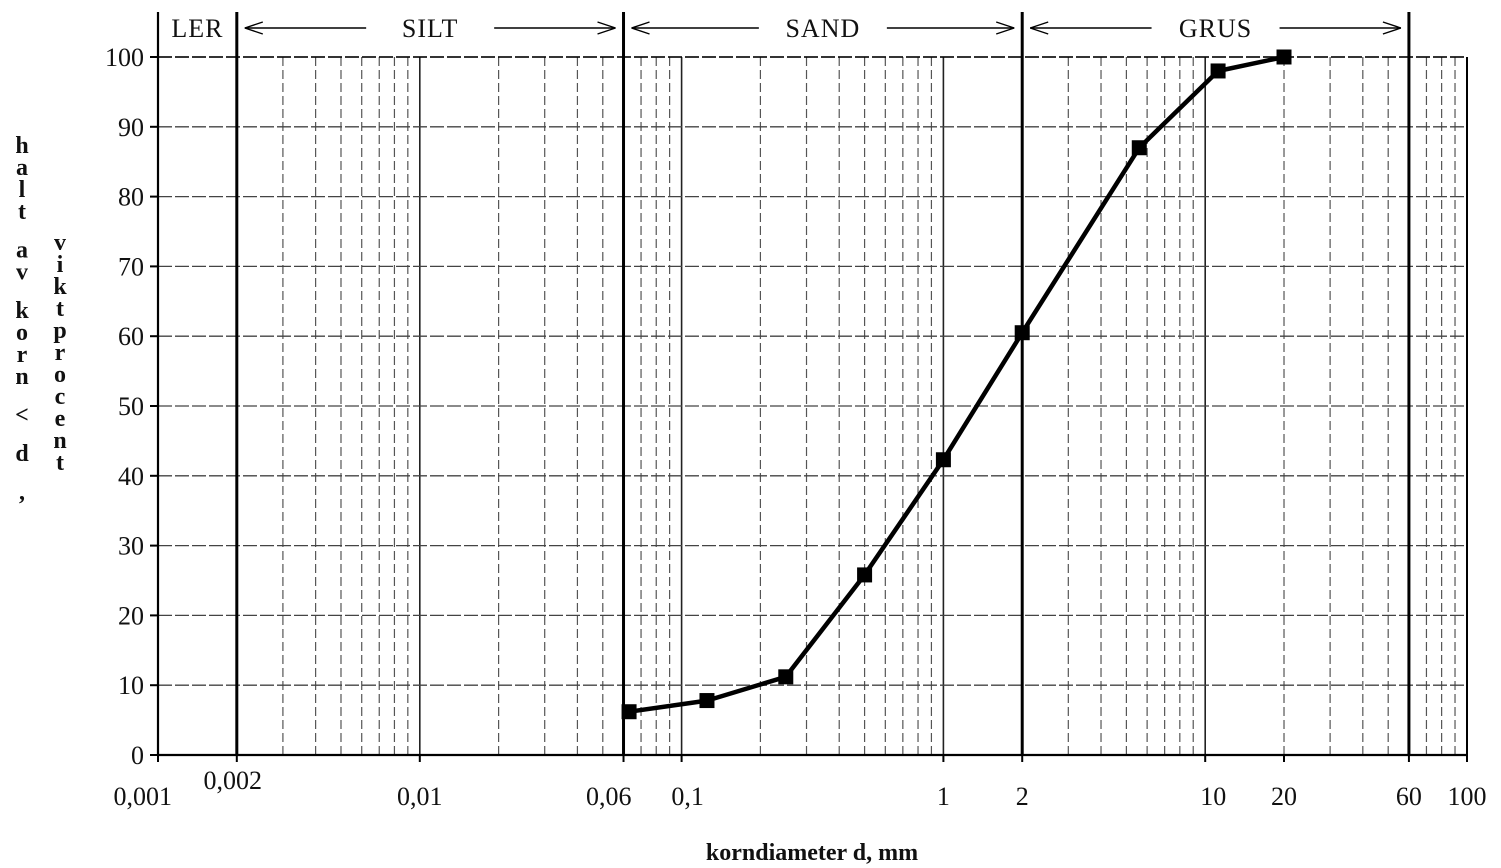 The width and height of the screenshot is (1501, 868). What do you see at coordinates (1213, 796) in the screenshot?
I see `x-tick-label: 10` at bounding box center [1213, 796].